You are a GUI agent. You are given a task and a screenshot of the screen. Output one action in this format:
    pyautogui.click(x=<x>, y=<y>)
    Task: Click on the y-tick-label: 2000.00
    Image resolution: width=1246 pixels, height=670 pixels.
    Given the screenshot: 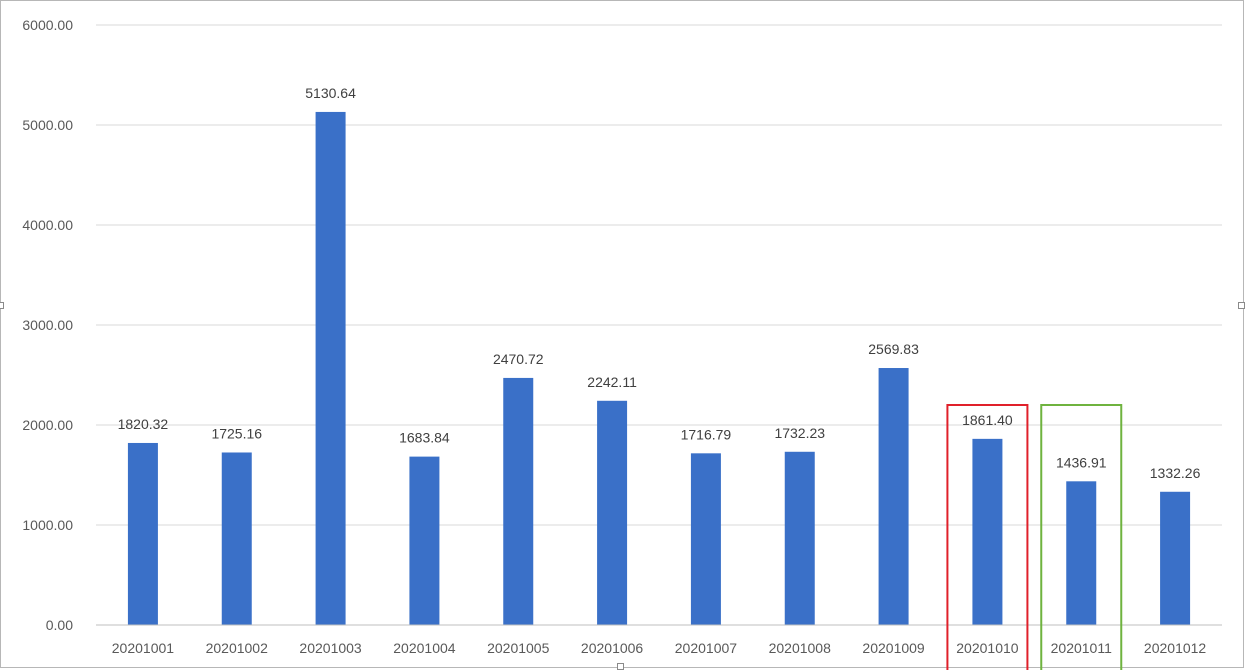 What is the action you would take?
    pyautogui.click(x=47, y=425)
    